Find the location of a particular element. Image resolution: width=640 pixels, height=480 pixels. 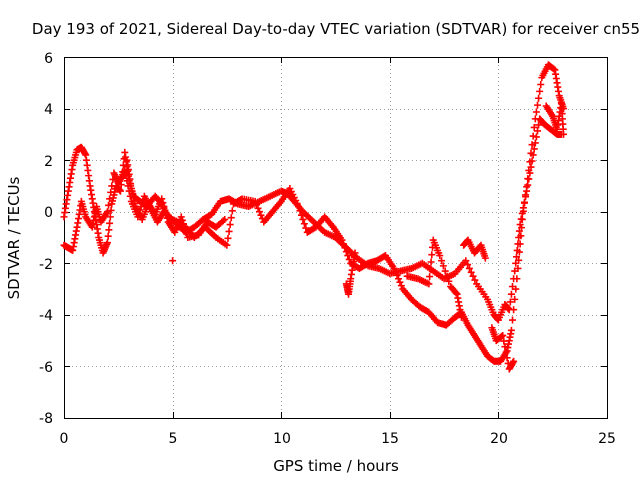

y-tick-label: -2 is located at coordinates (46, 265).